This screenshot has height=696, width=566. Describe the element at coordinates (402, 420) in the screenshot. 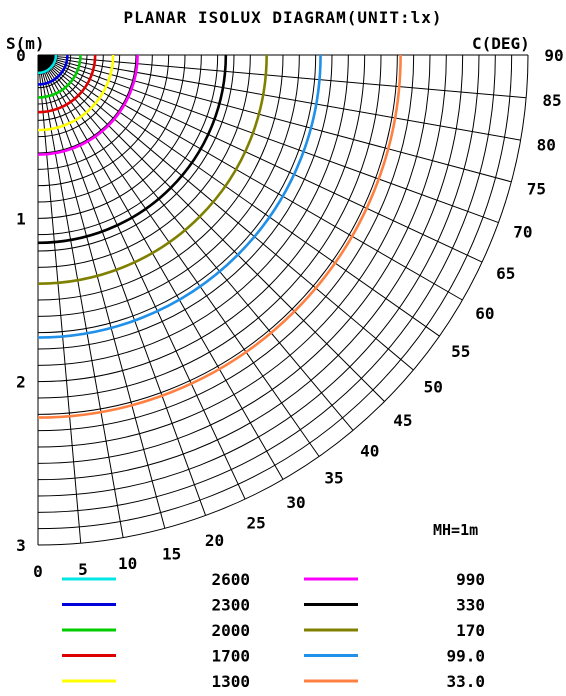

I see `angle-tick-label: 45` at that location.